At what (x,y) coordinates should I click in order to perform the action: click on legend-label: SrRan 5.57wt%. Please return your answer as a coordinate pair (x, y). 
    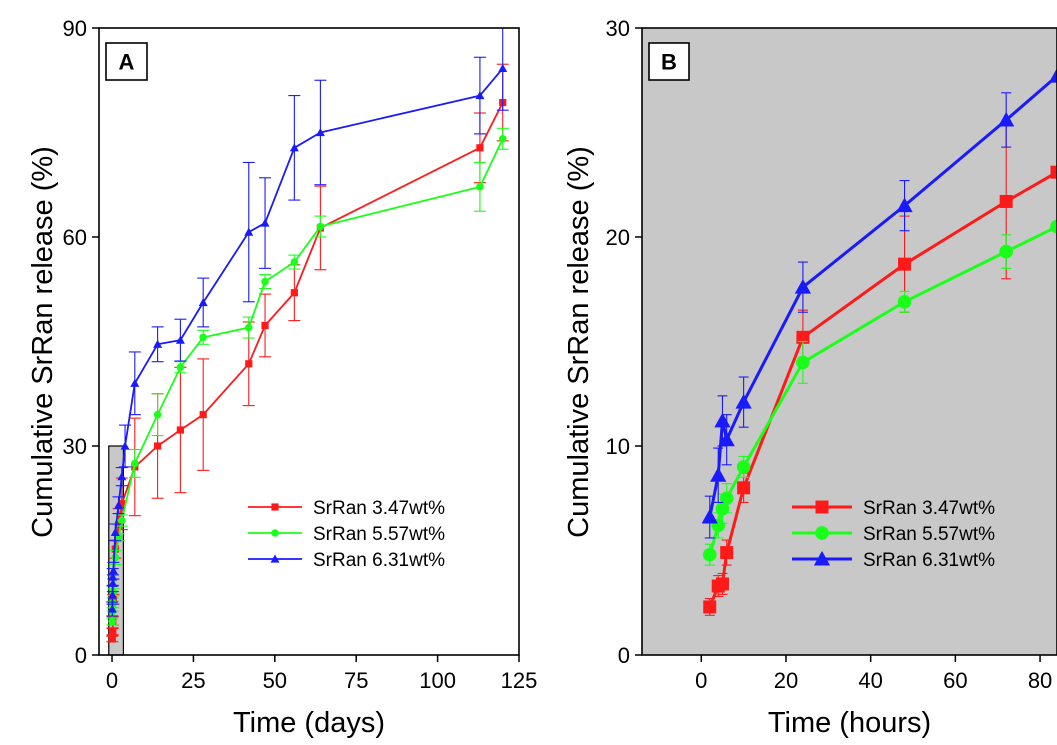
    Looking at the image, I should click on (929, 534).